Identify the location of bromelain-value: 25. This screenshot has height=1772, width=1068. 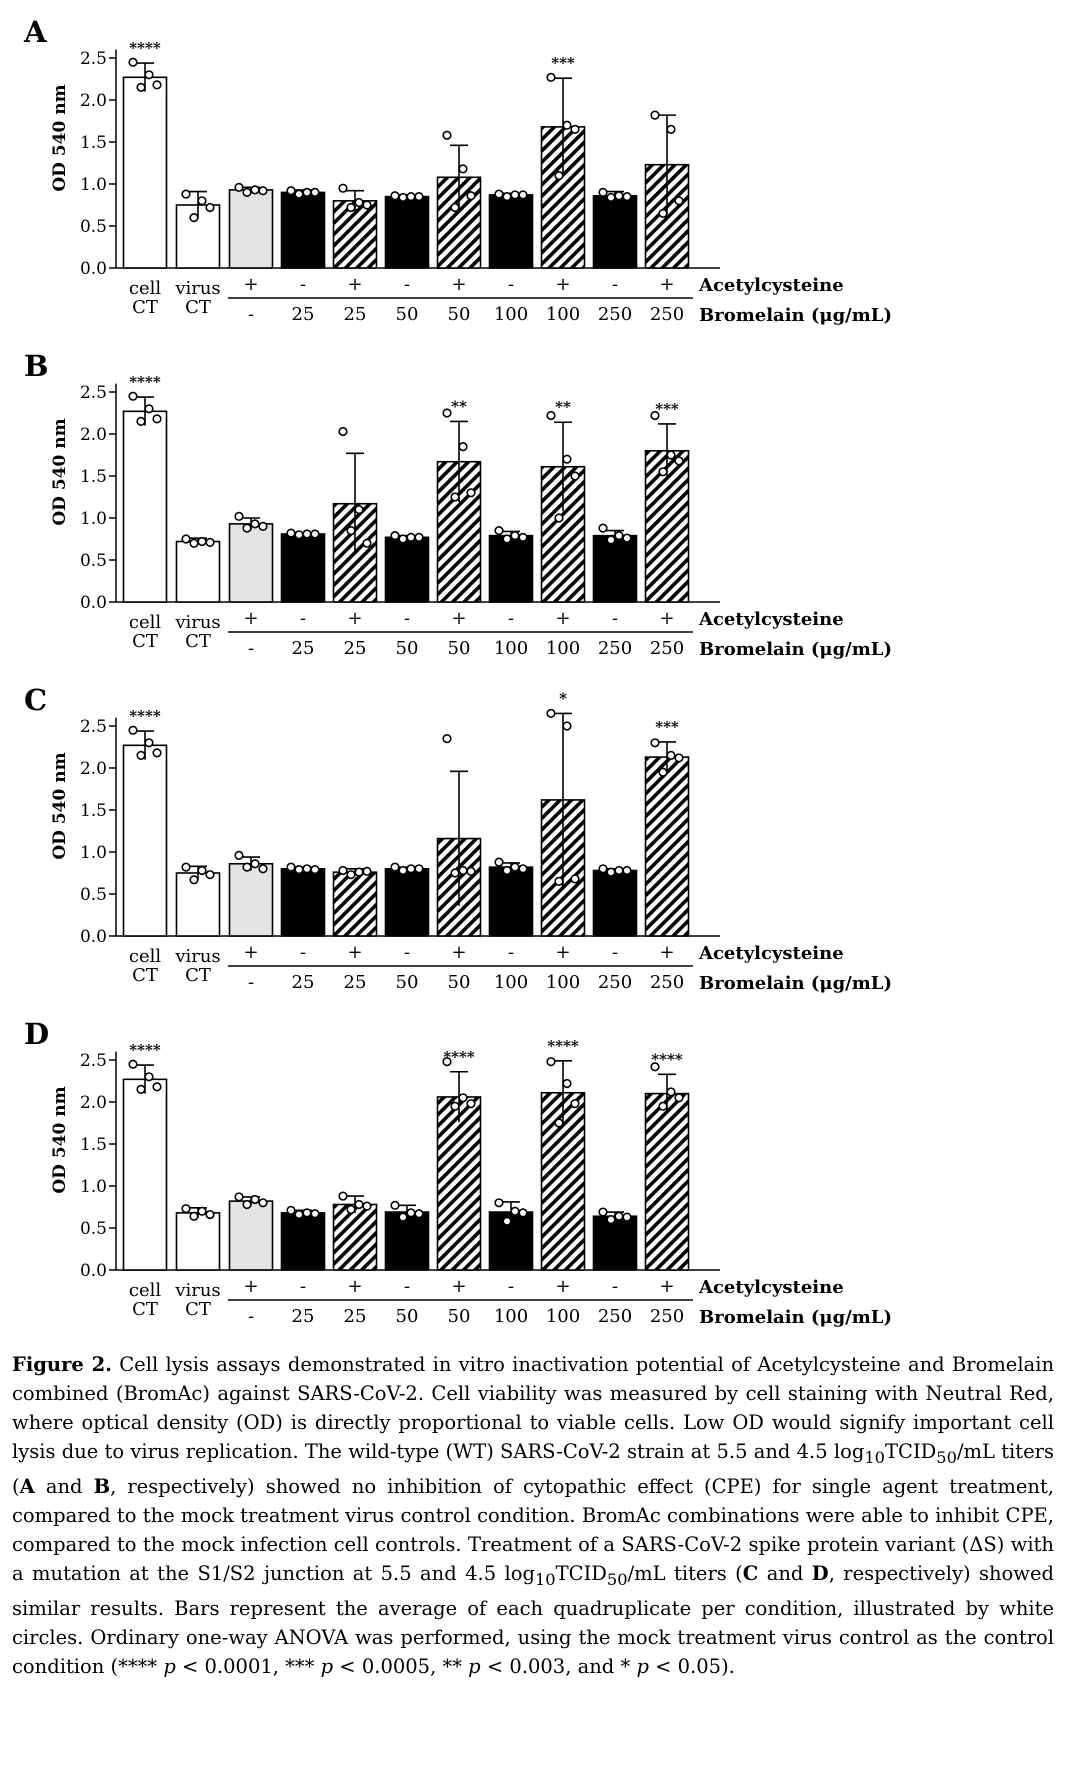
(355, 1316).